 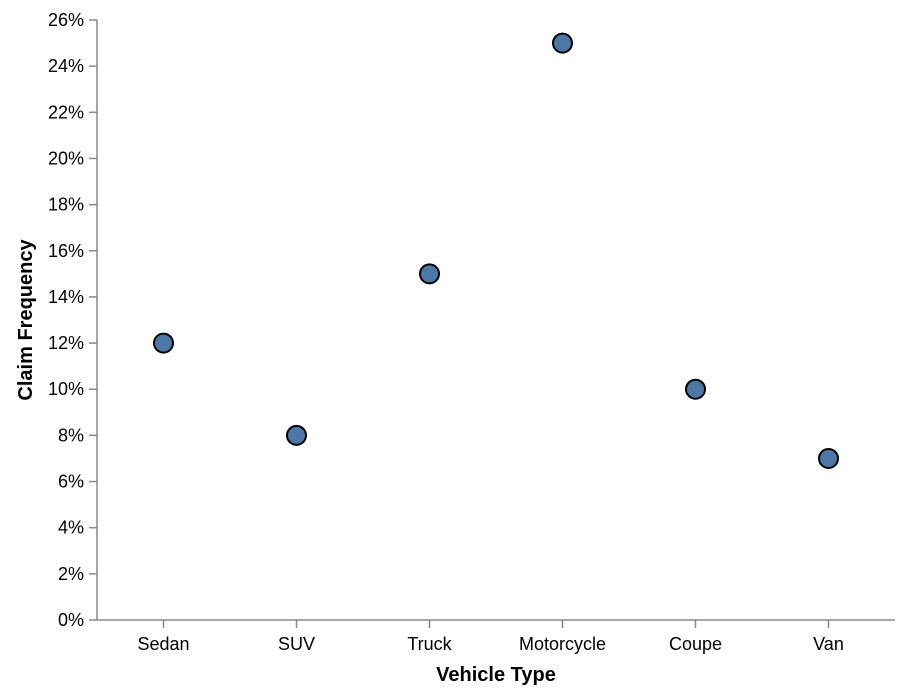 What do you see at coordinates (66, 251) in the screenshot?
I see `y-tick-label: 16%` at bounding box center [66, 251].